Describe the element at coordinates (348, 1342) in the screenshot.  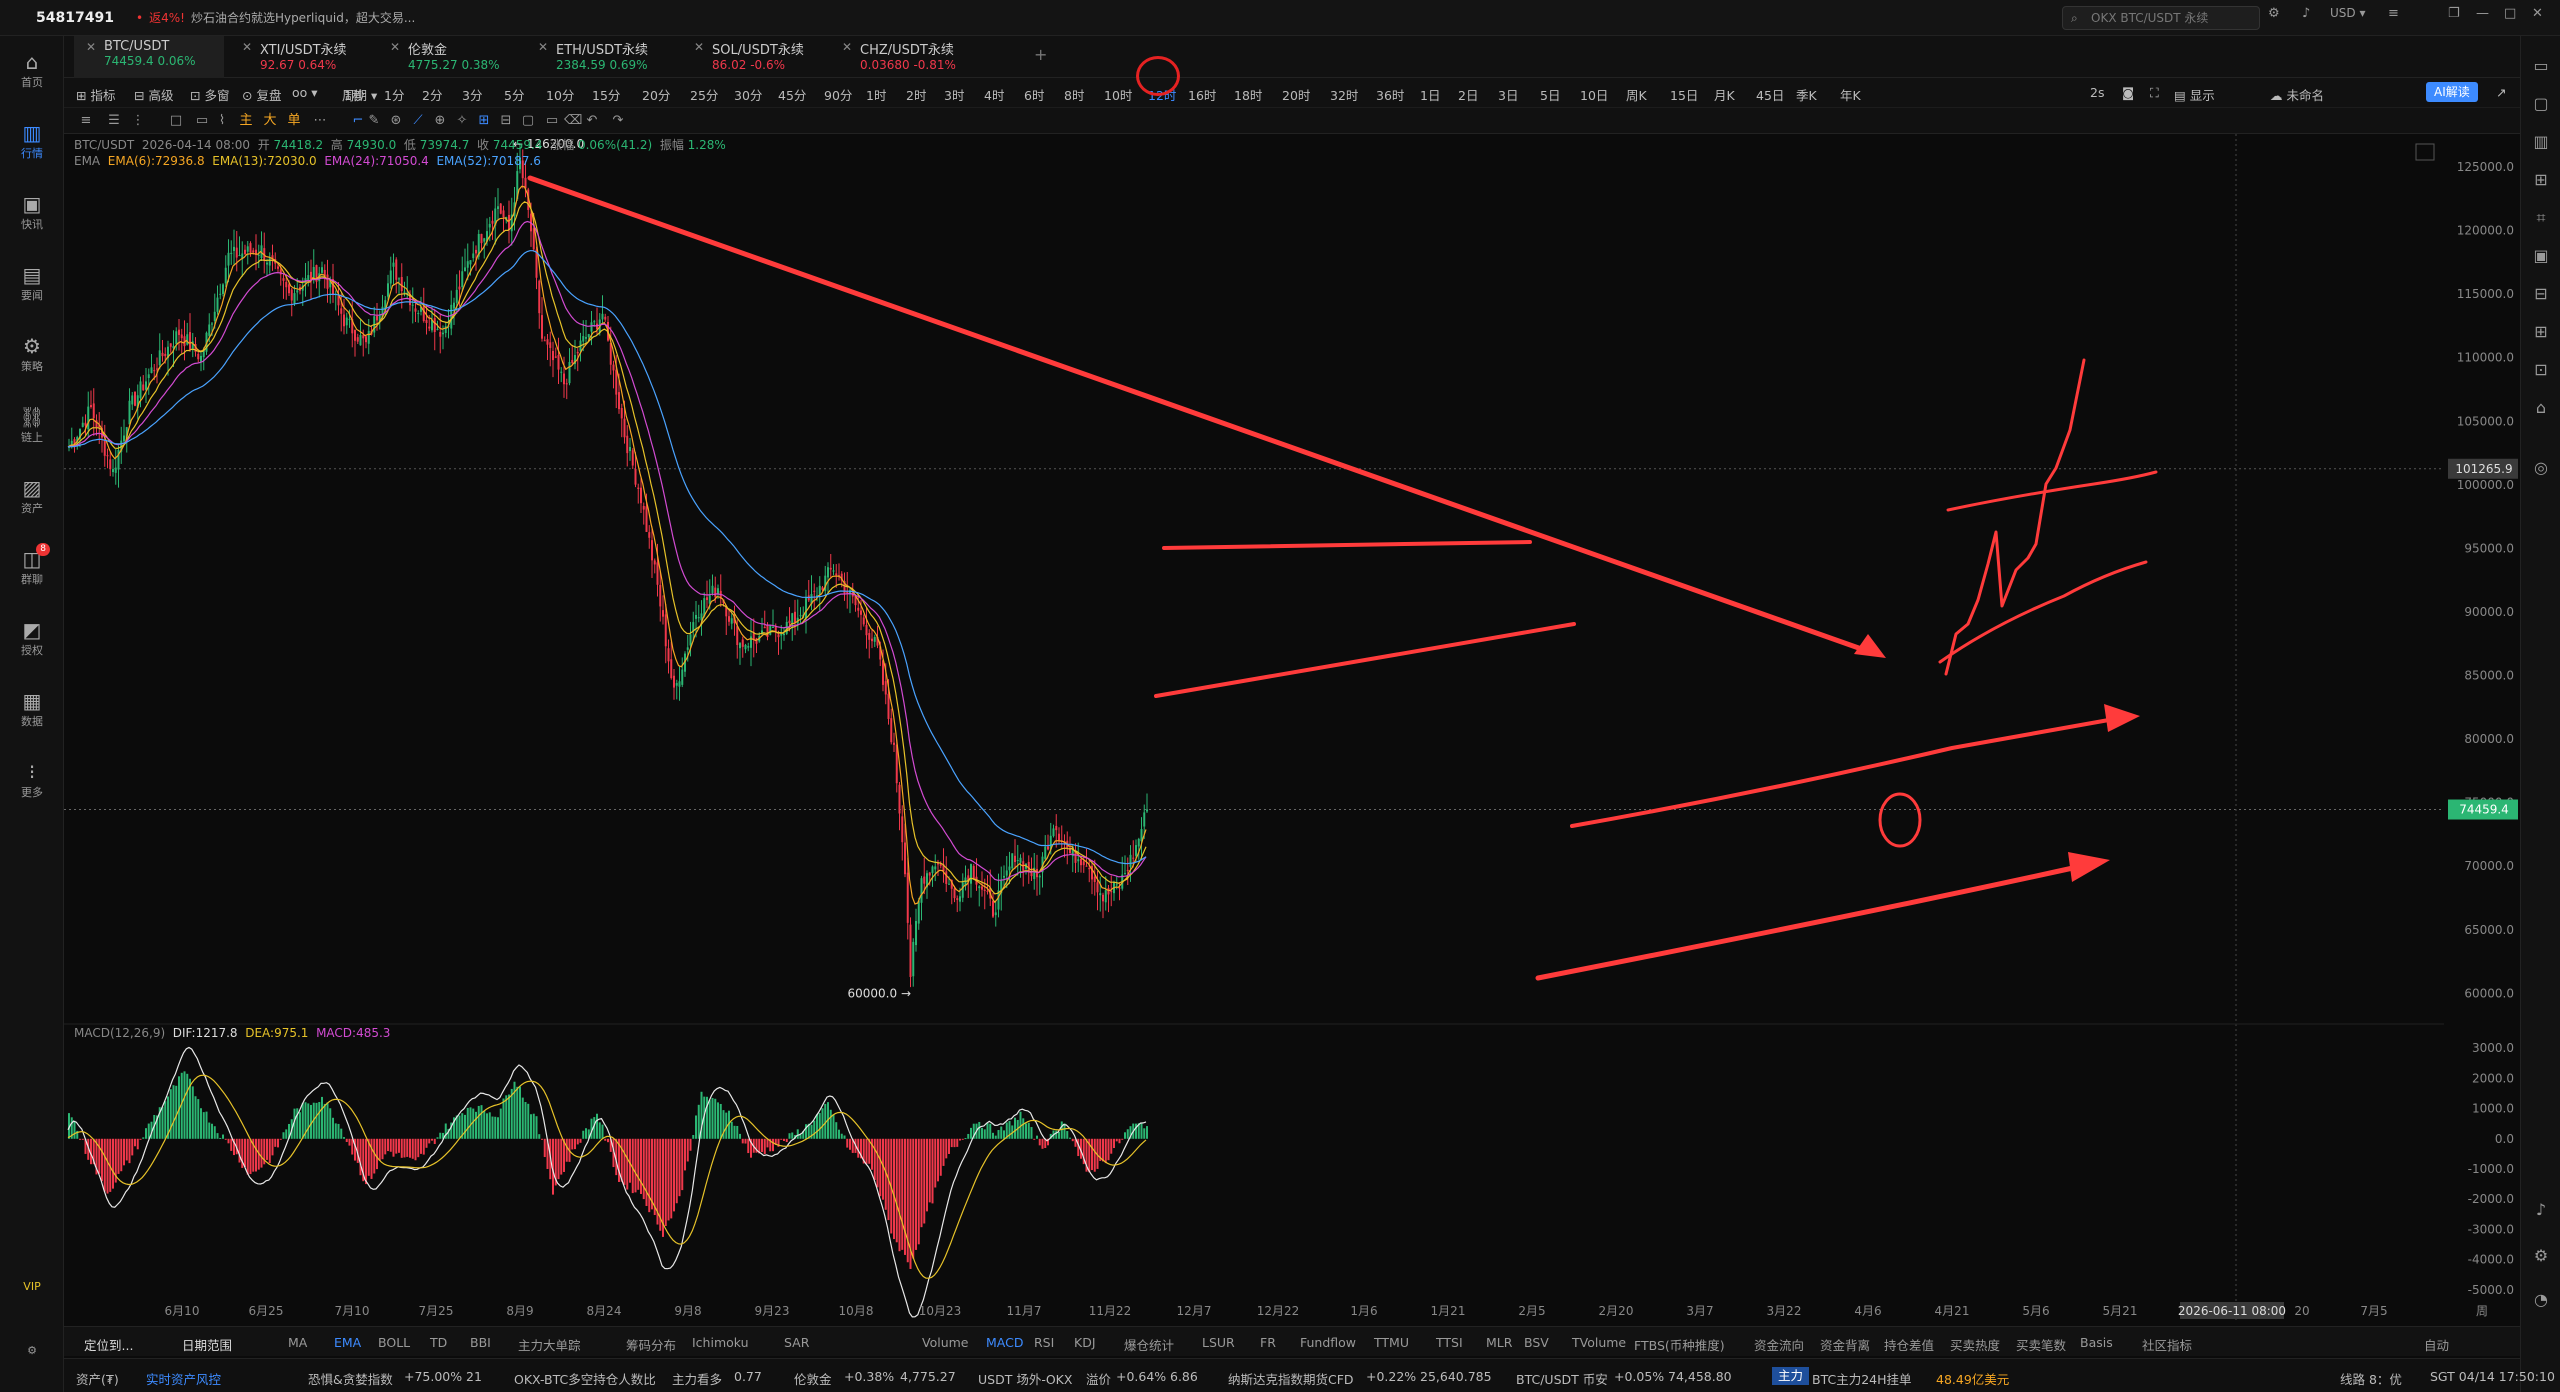
I see `indicator-item-3: EMA` at that location.